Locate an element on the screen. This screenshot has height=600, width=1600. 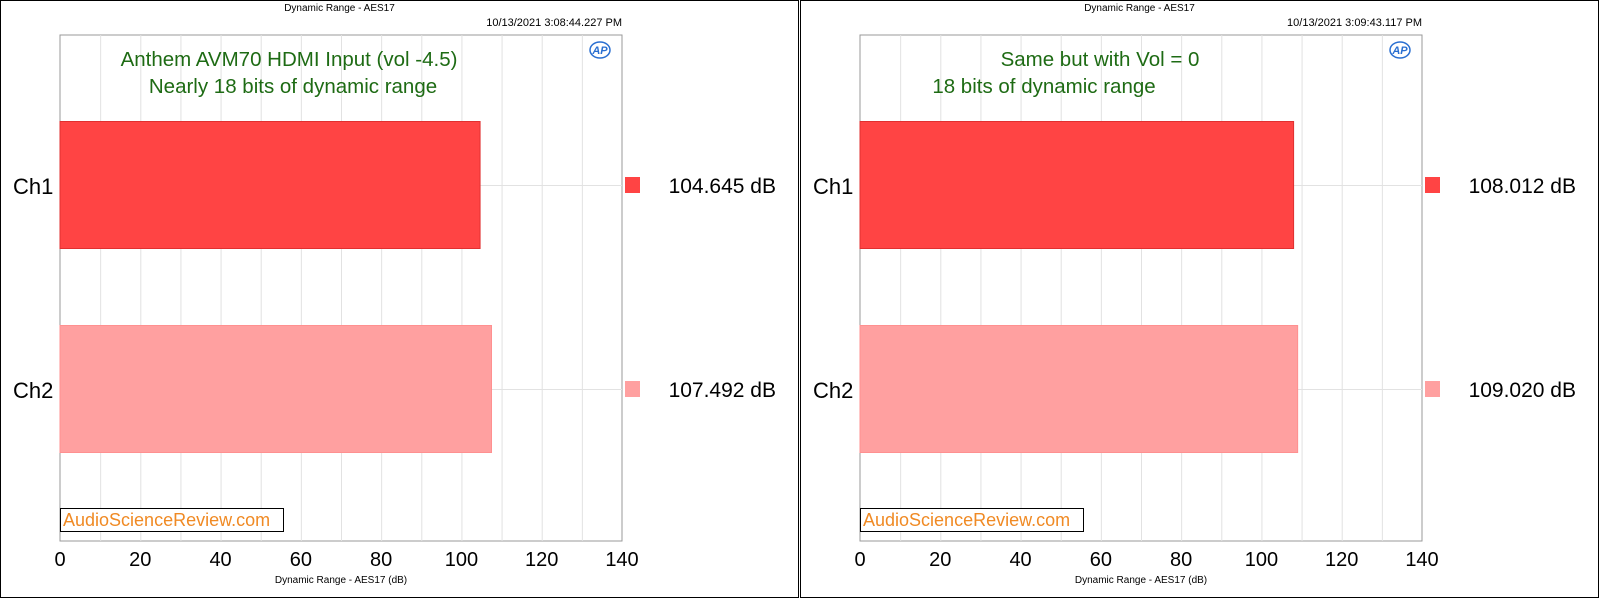
annotation-line-1: Anthem AVM70 HDMI Input (vol -4.5) is located at coordinates (289, 59).